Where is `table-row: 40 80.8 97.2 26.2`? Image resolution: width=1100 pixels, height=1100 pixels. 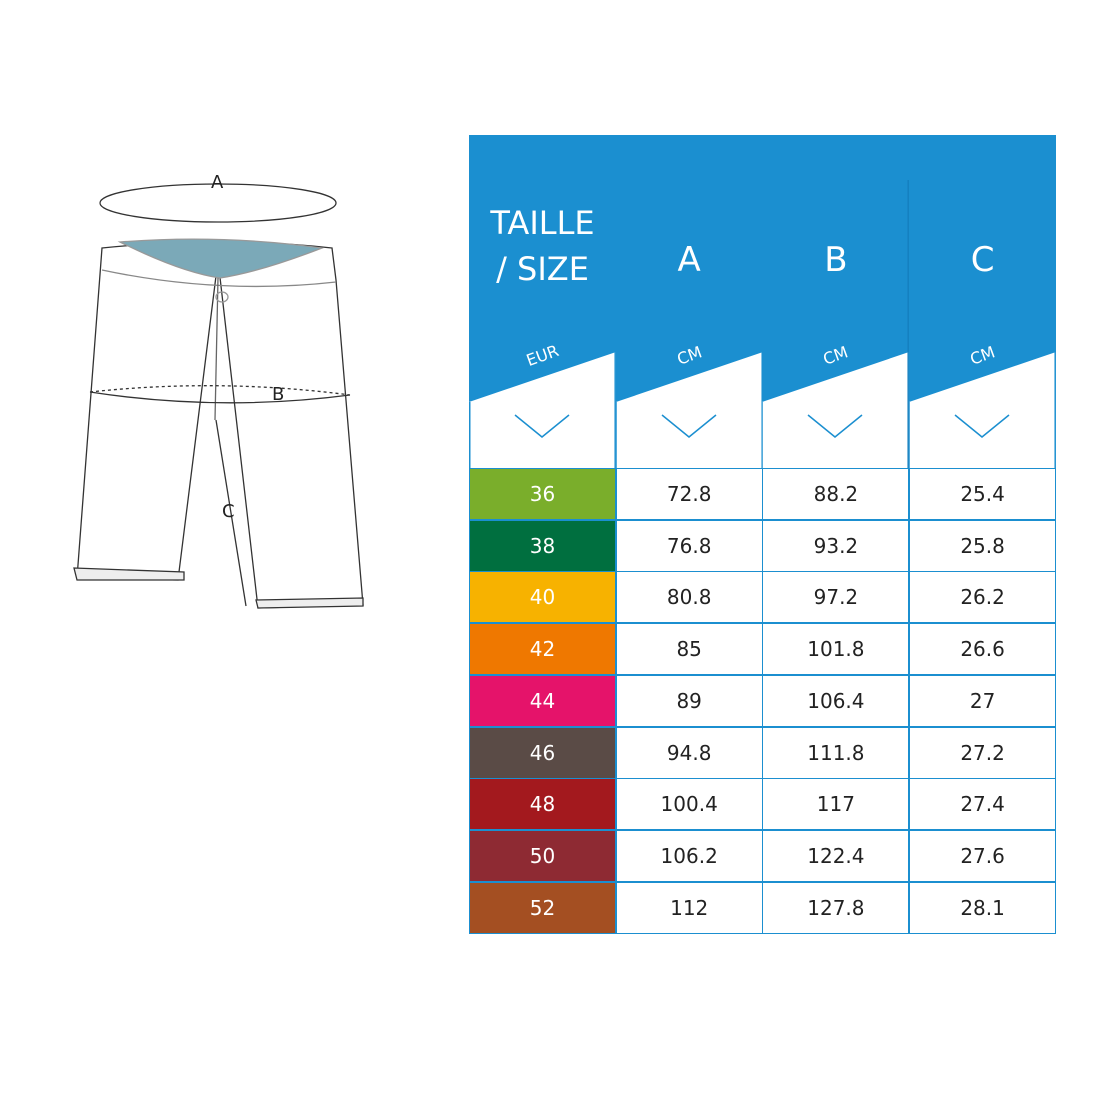 table-row: 40 80.8 97.2 26.2 is located at coordinates (763, 597).